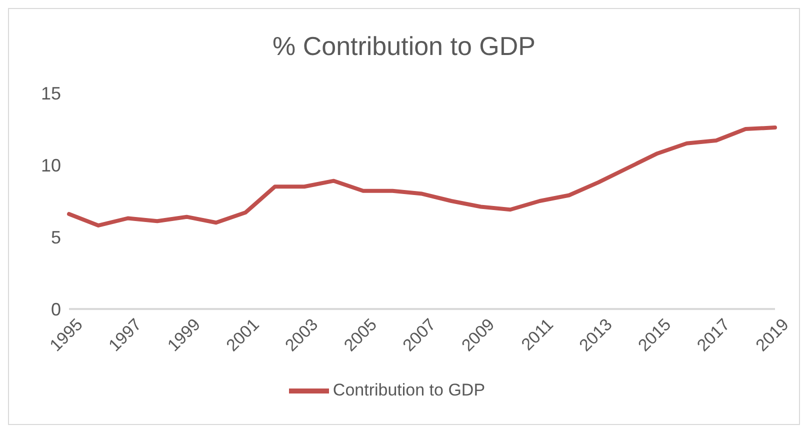 The width and height of the screenshot is (802, 429). What do you see at coordinates (55, 237) in the screenshot?
I see `y-tick-label: 5` at bounding box center [55, 237].